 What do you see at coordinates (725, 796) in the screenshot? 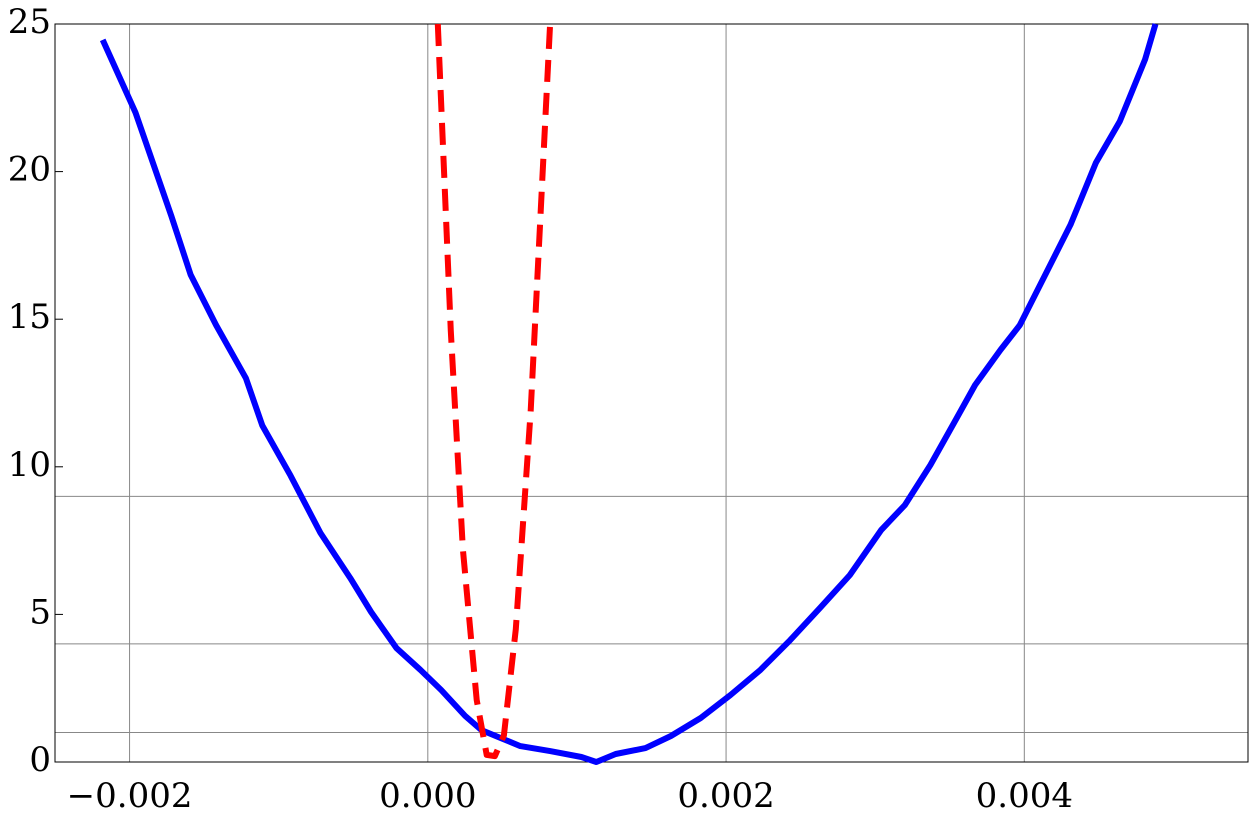
I see `x-tick-label: 0.002` at bounding box center [725, 796].